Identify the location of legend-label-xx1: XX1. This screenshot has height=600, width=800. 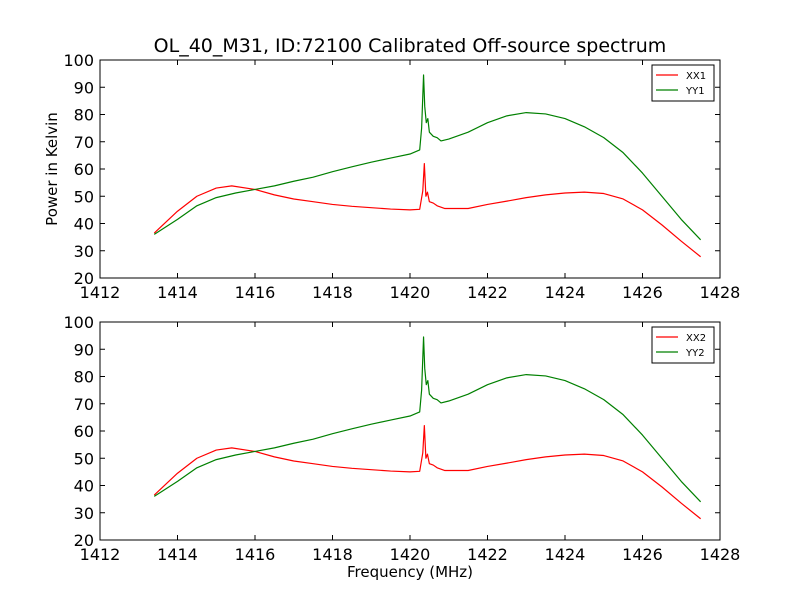
(696, 76).